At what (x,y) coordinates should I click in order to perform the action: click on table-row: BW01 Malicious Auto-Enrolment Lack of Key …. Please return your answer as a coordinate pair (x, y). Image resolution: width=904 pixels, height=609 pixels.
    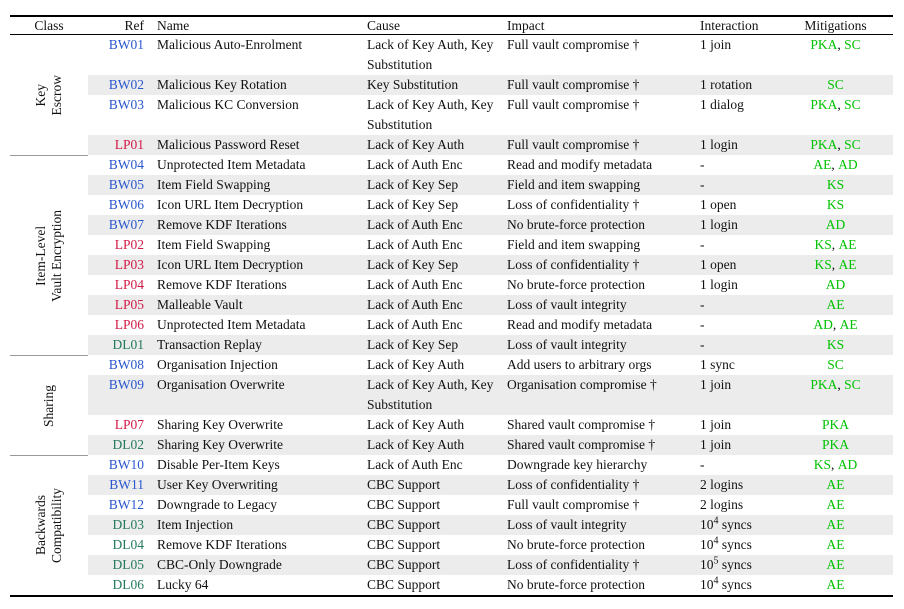
    Looking at the image, I should click on (490, 55).